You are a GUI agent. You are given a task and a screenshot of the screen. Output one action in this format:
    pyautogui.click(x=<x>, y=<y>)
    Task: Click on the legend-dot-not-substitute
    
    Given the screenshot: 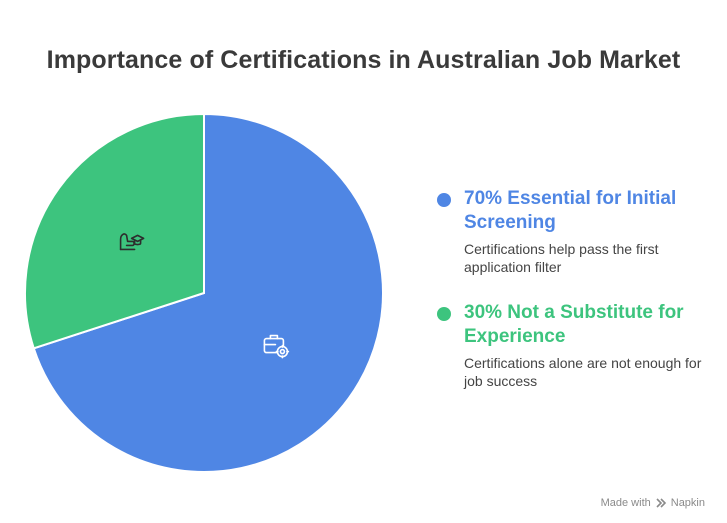 What is the action you would take?
    pyautogui.click(x=444, y=314)
    